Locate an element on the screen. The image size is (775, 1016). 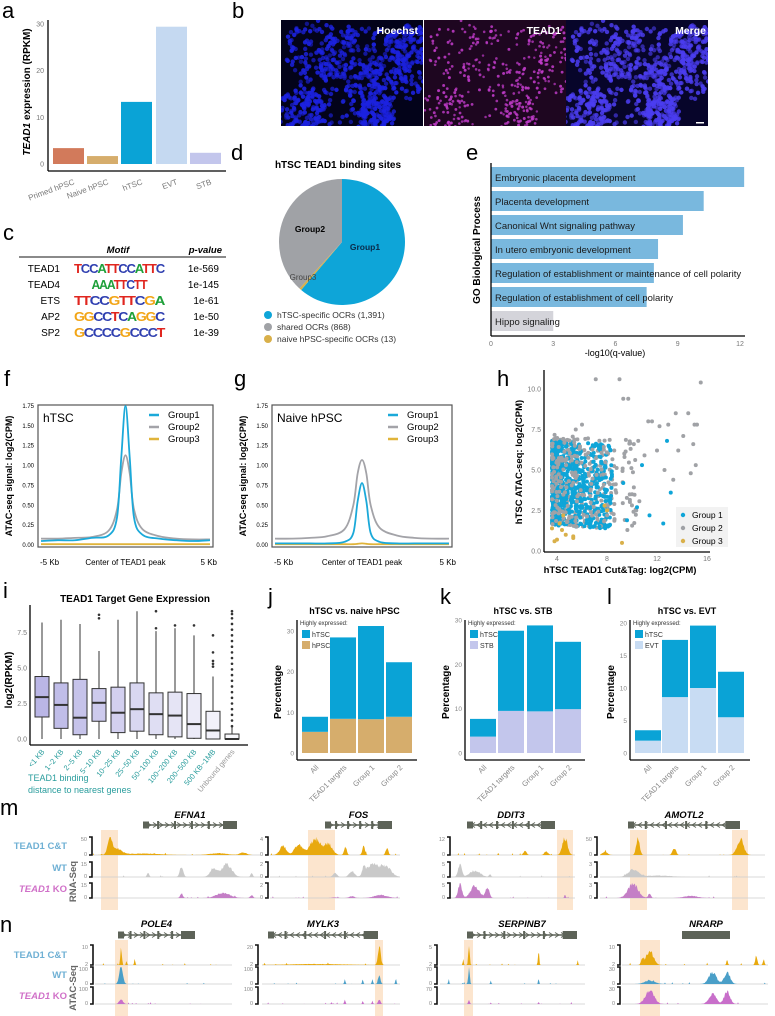
y-axis-title-rest: expression (RPKM) is located at coordinates (27, 75).